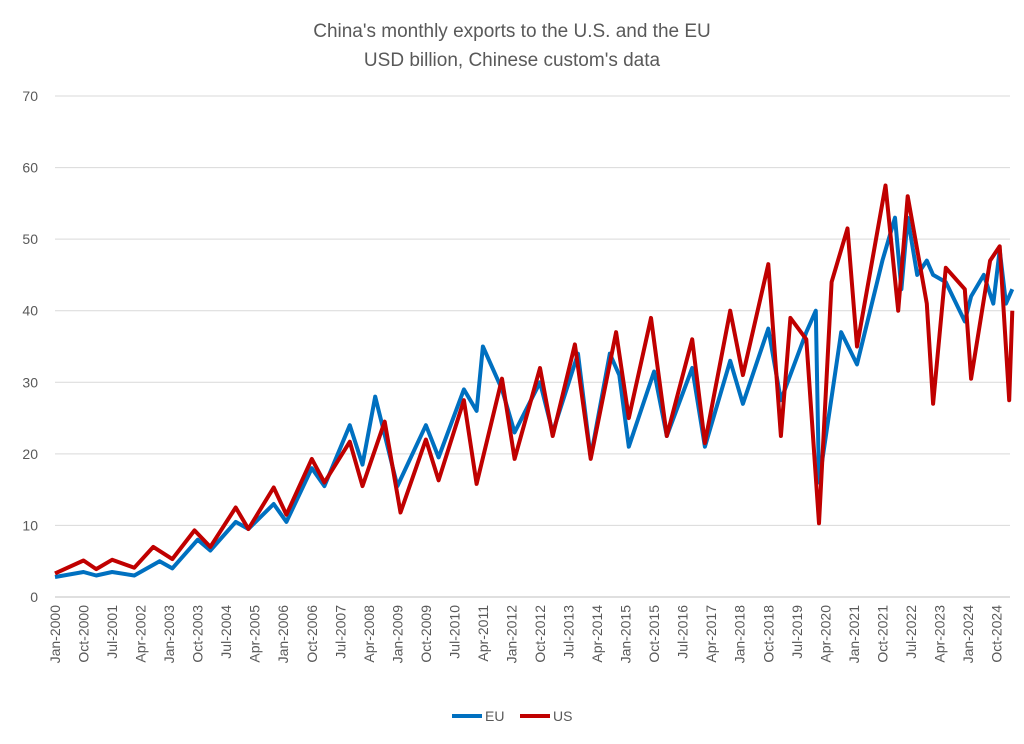 This screenshot has height=744, width=1024. I want to click on x-tick-label: Jul-2010, so click(454, 632).